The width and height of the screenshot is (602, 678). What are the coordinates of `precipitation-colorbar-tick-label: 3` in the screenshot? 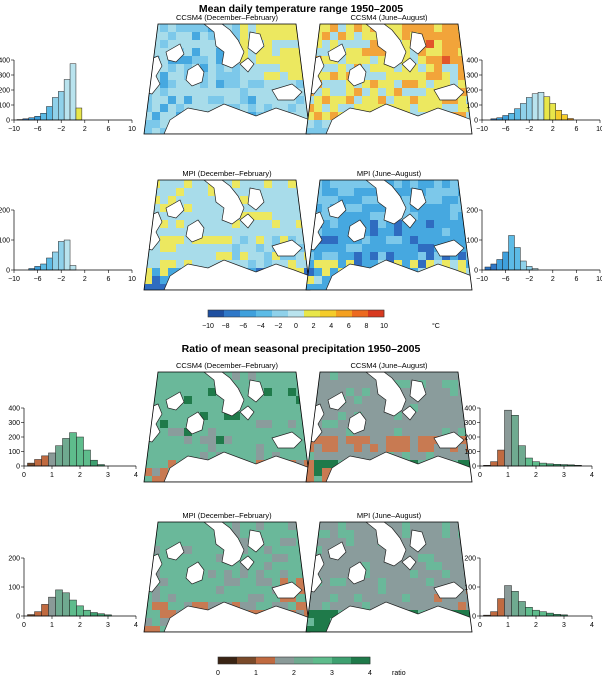 It's located at (332, 673).